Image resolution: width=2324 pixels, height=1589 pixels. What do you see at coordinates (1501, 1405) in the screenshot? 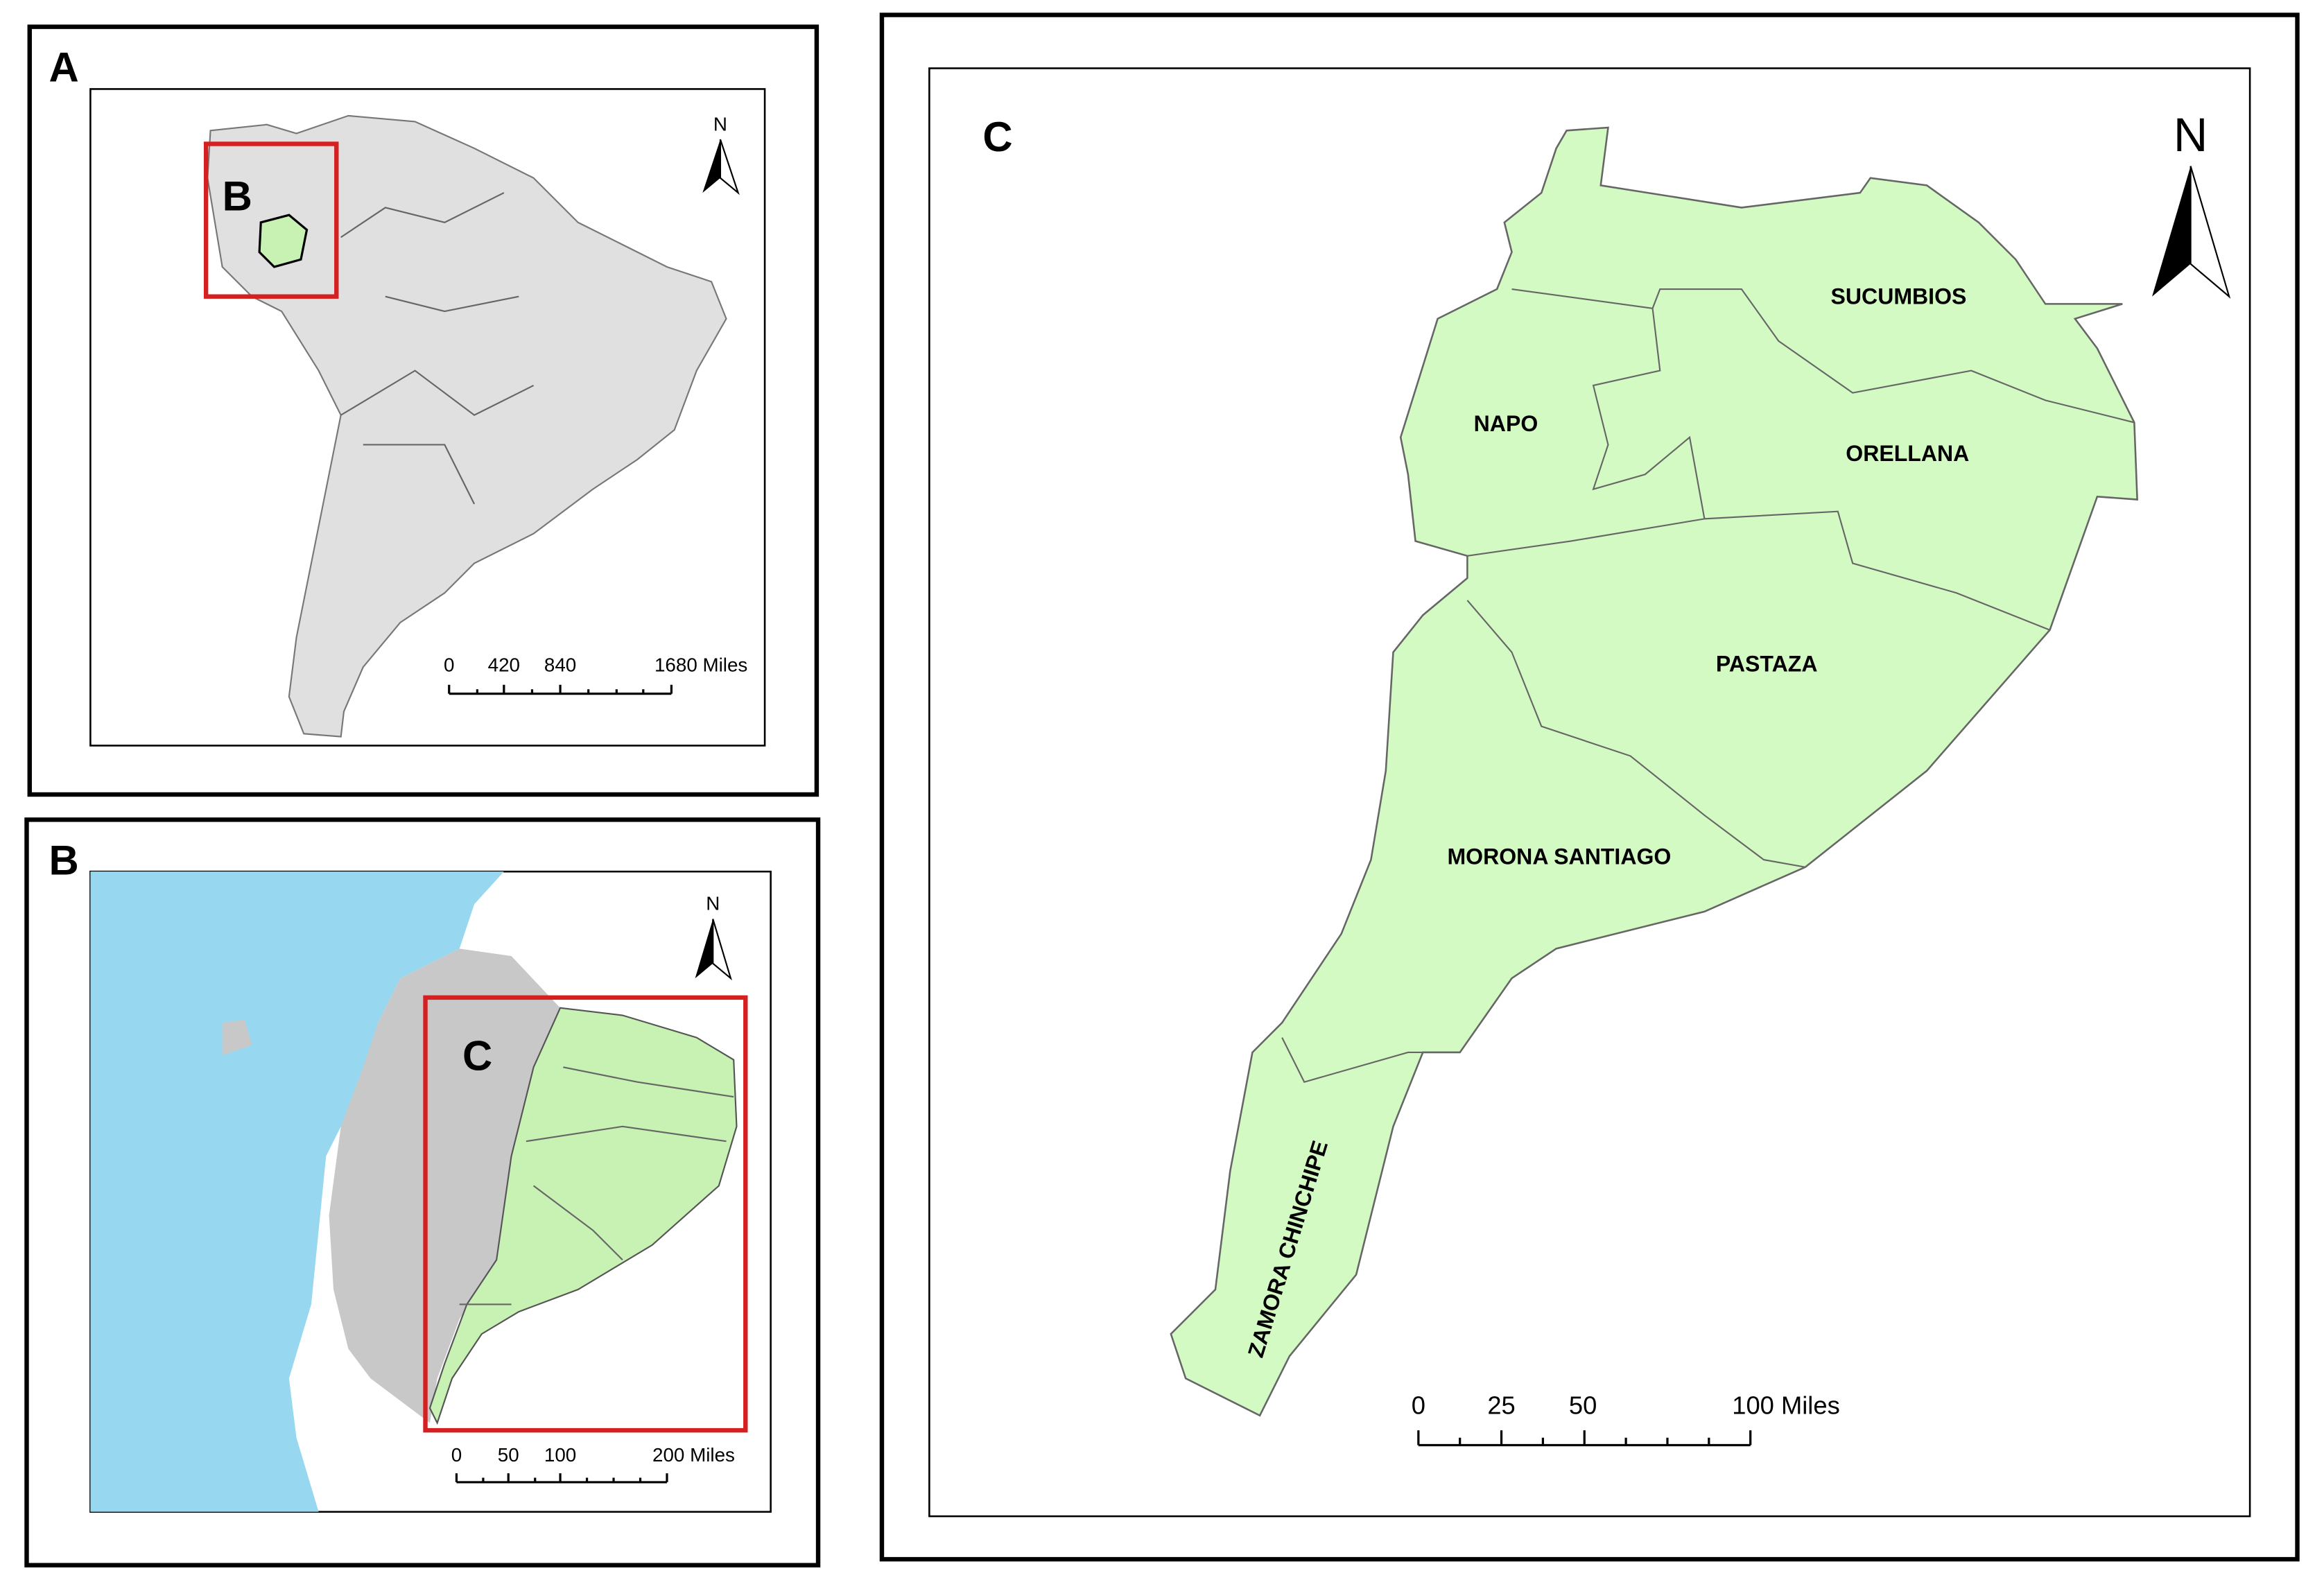
I see `scale-label: 25` at bounding box center [1501, 1405].